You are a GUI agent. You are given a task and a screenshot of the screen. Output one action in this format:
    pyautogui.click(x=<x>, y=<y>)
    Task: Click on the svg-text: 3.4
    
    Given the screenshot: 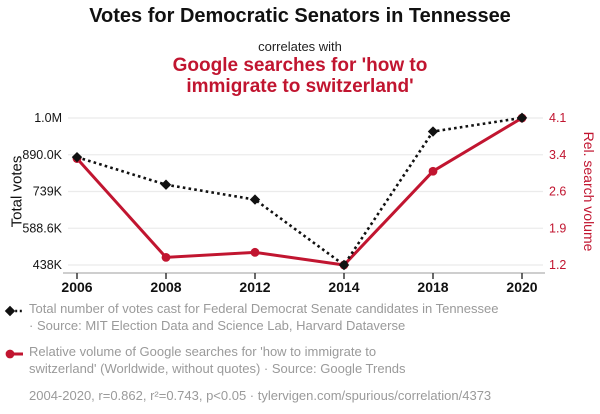 What is the action you would take?
    pyautogui.click(x=557, y=155)
    